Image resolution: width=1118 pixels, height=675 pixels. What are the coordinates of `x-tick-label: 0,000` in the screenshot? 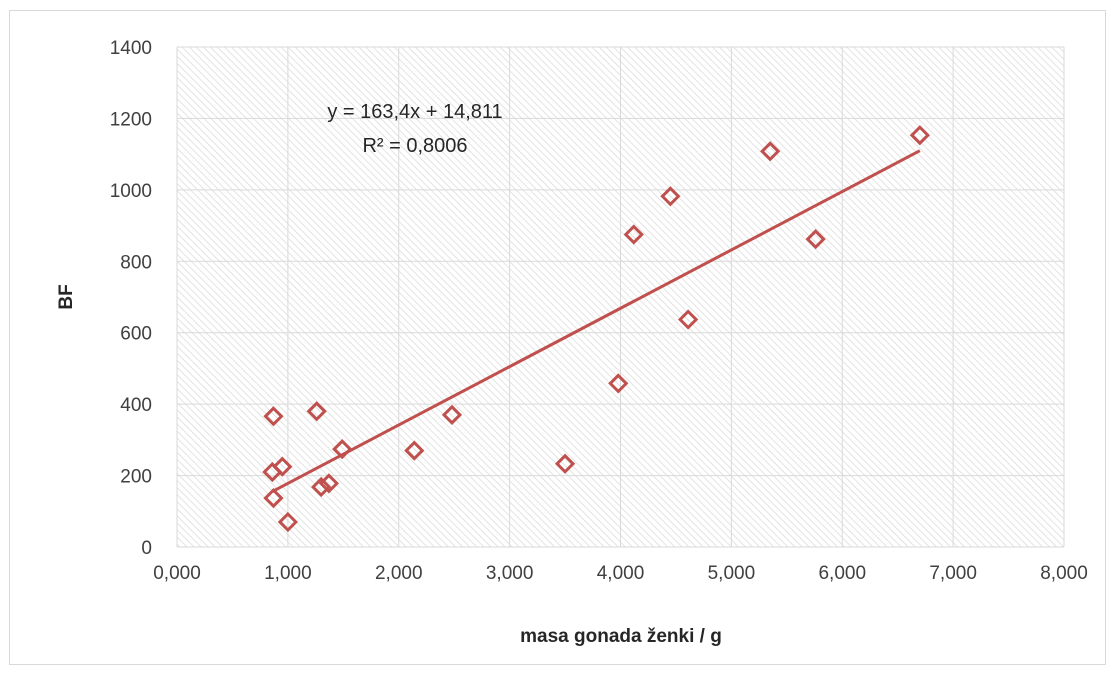 It's located at (177, 573).